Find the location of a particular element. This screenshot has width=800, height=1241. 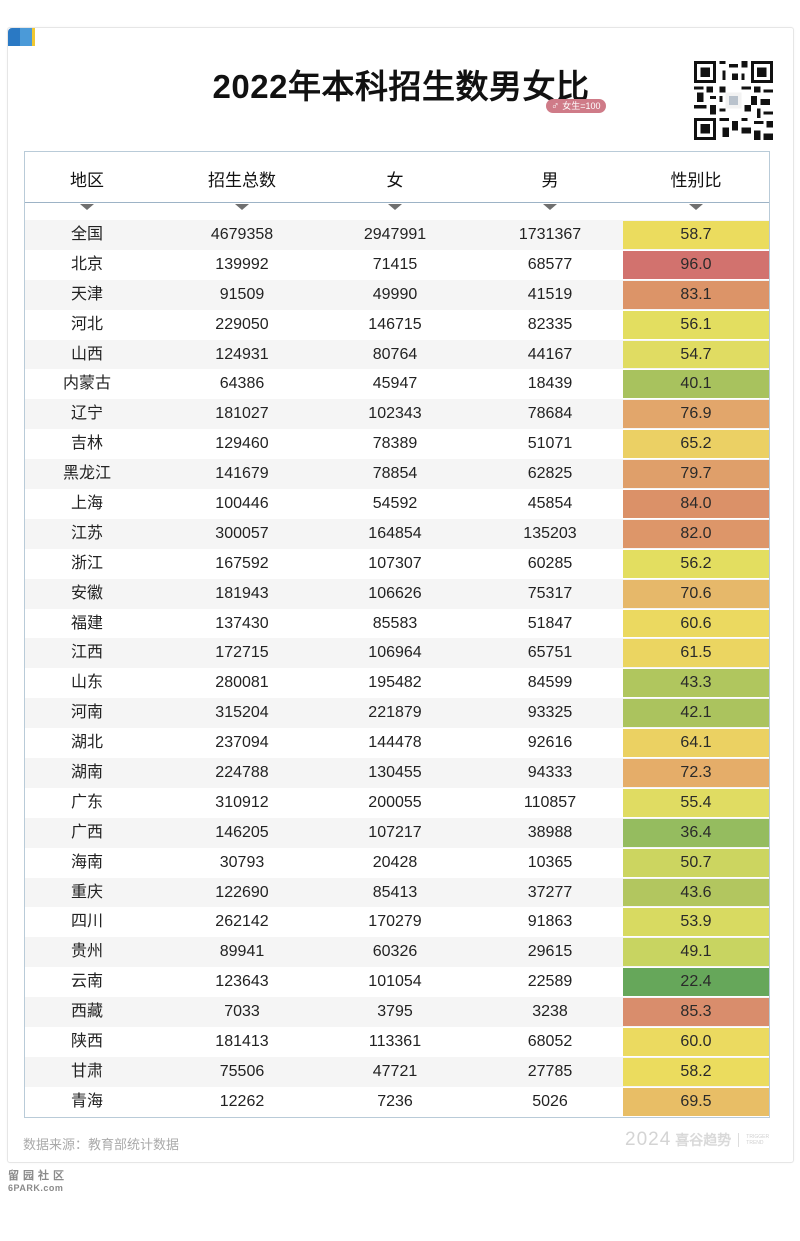

cell-sex-ratio: 50.7 is located at coordinates (696, 862).